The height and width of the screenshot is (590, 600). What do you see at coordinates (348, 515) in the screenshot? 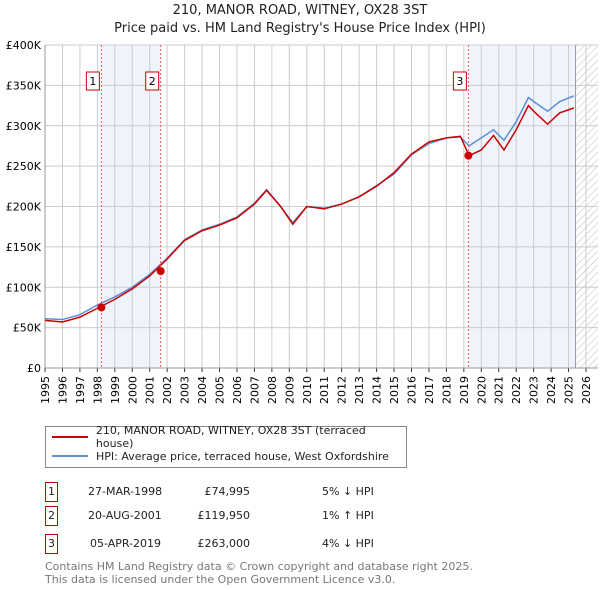
I see `sale-hpi: 1% ↑ HPI` at bounding box center [348, 515].